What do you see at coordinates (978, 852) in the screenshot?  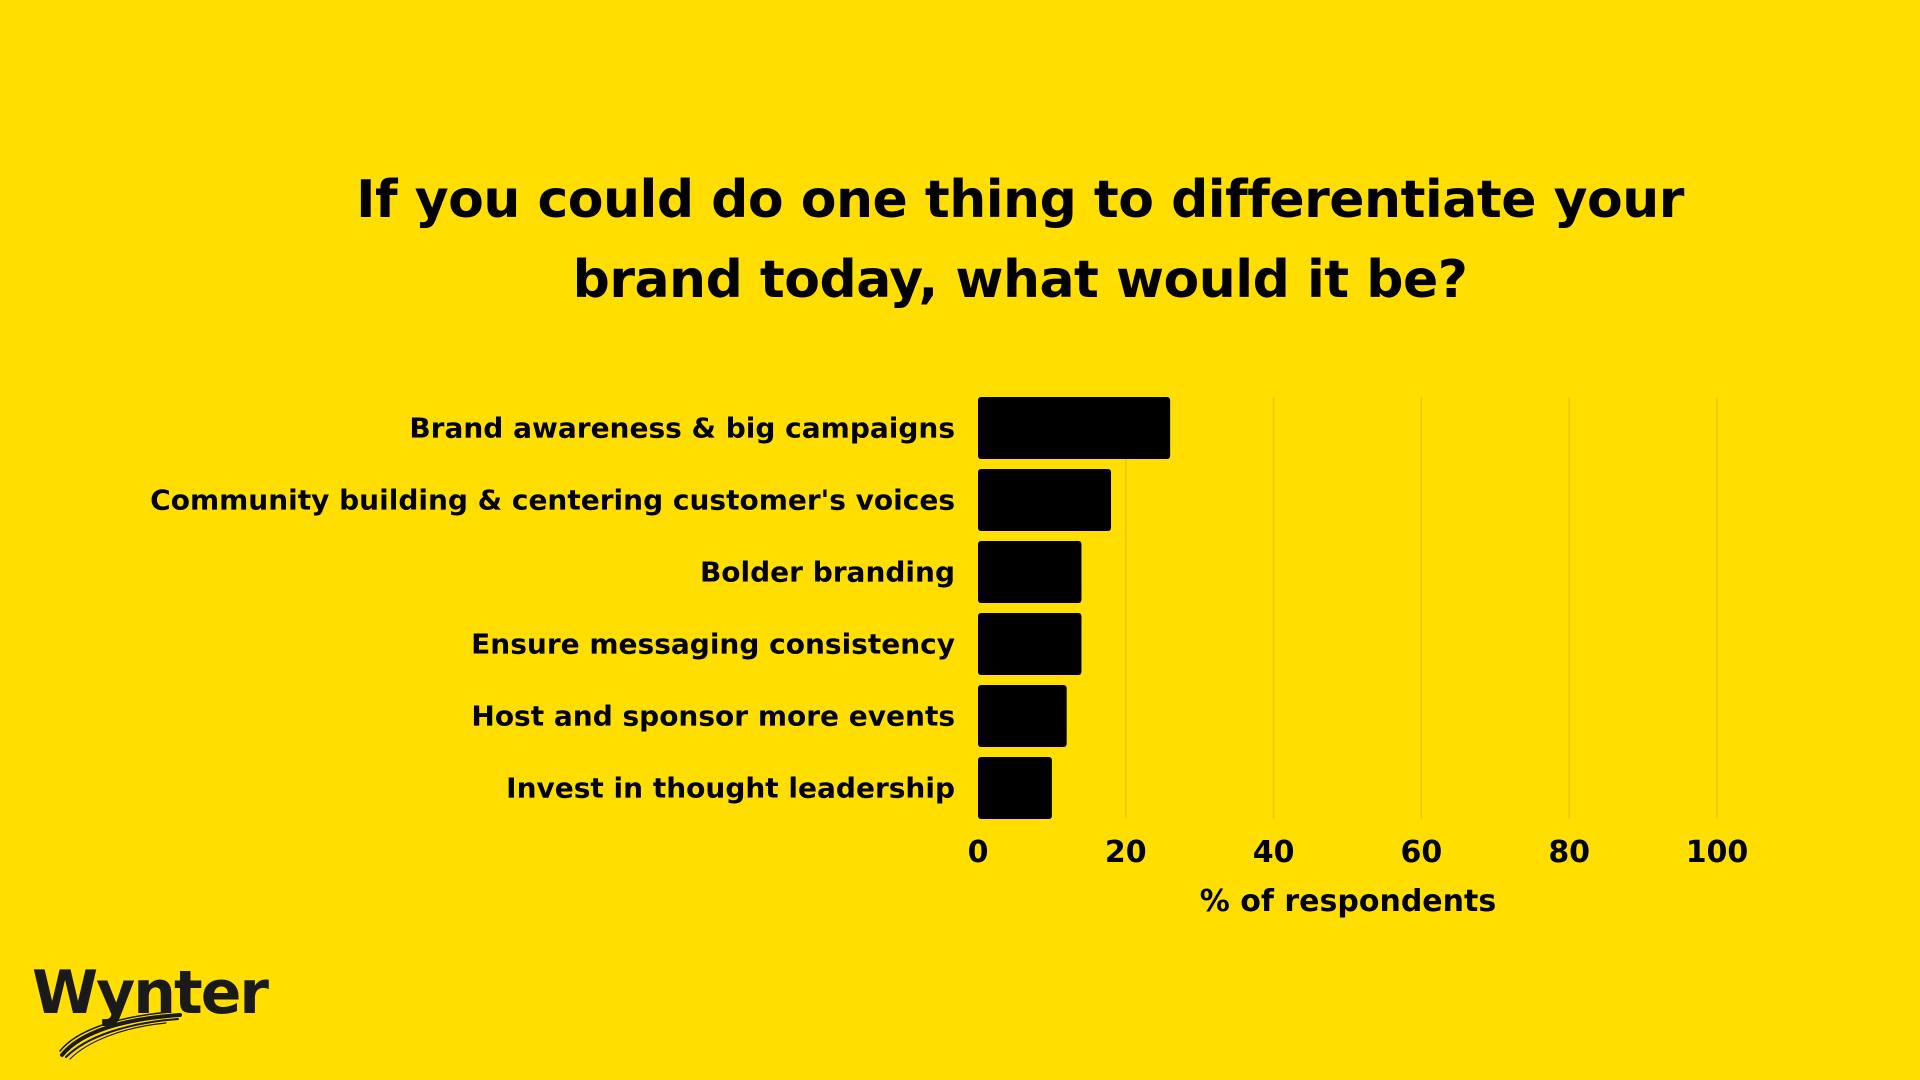 I see `x-tick-label-0: 0` at bounding box center [978, 852].